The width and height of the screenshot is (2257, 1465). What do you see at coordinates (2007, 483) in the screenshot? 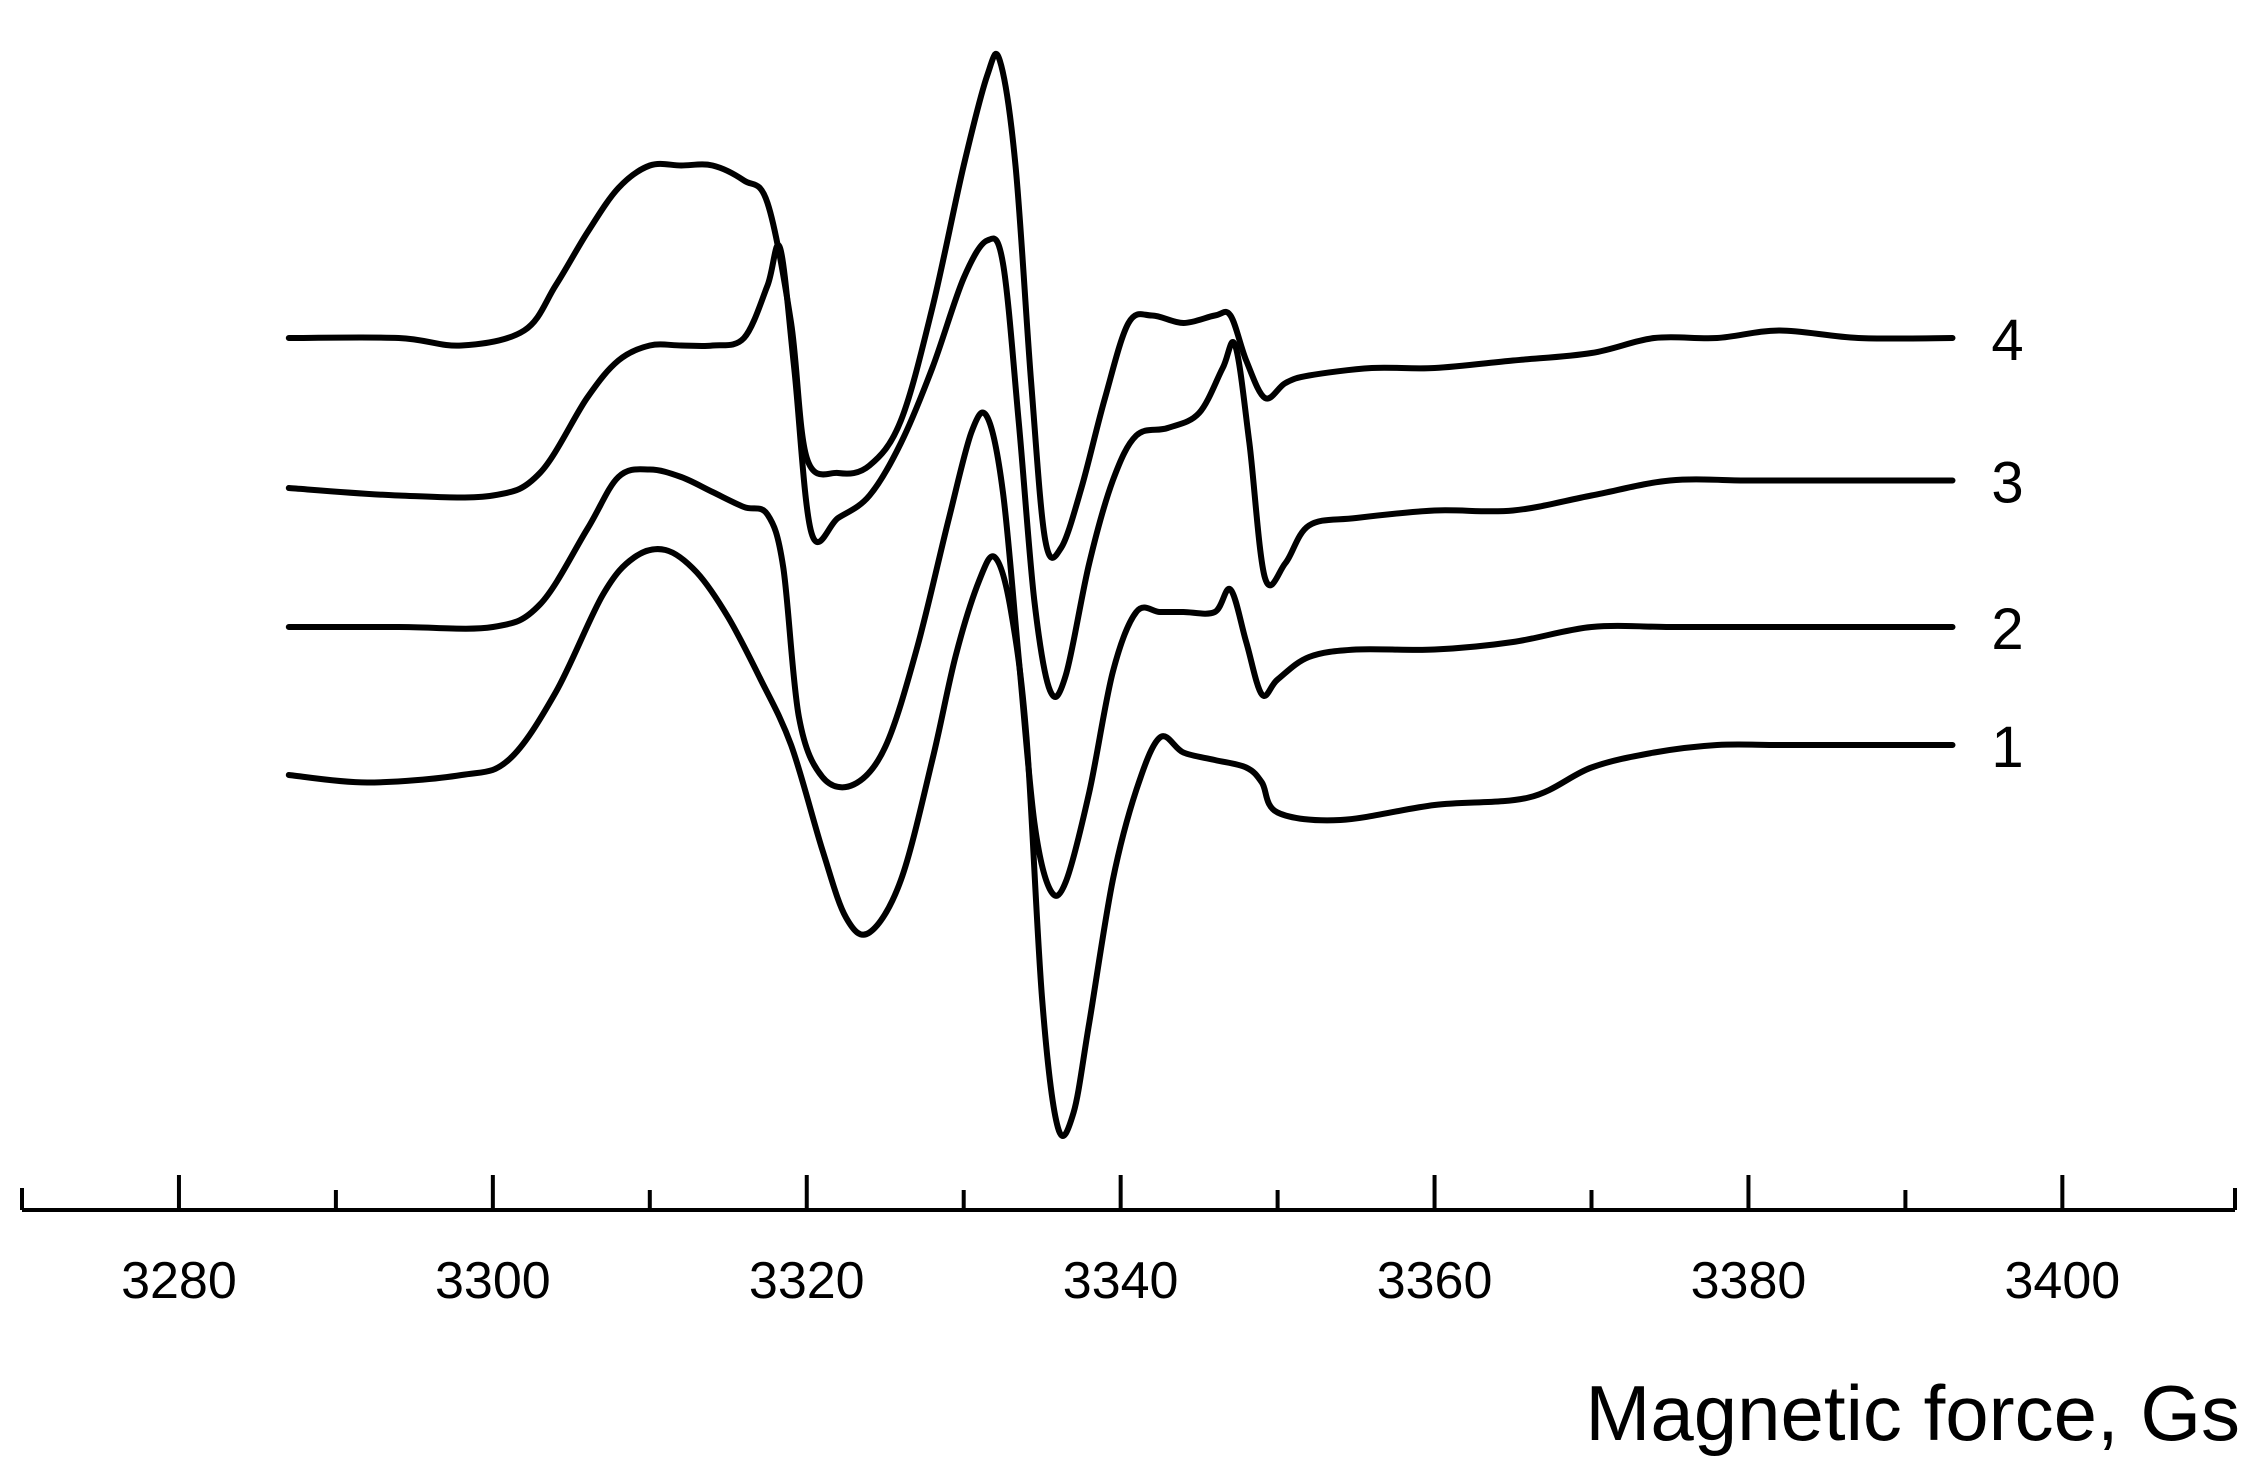
I see `series-label-3: 3` at bounding box center [2007, 483].